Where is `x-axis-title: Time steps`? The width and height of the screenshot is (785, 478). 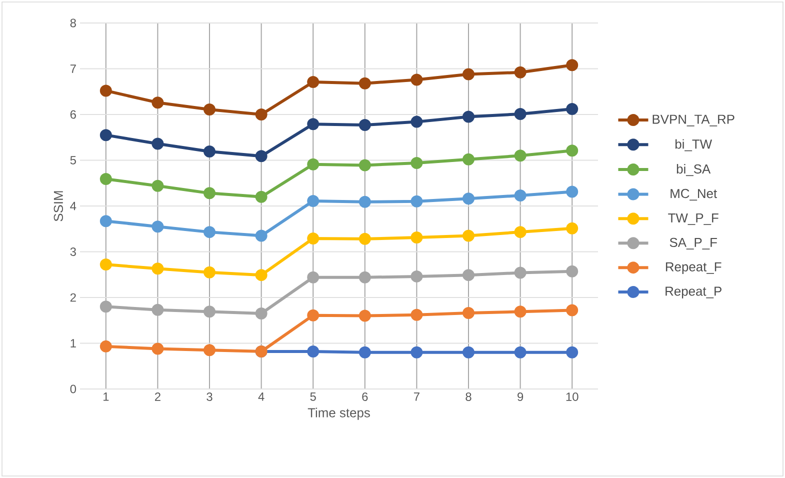 x-axis-title: Time steps is located at coordinates (339, 414).